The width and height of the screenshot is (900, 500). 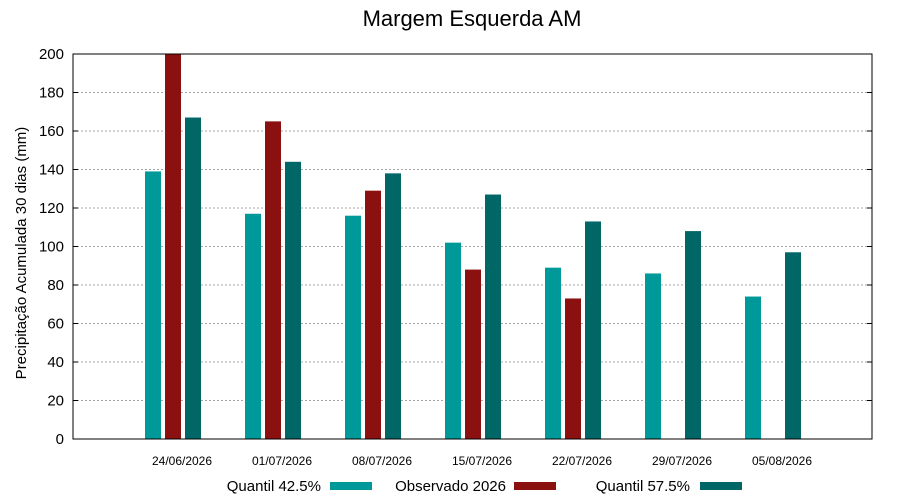 I want to click on y-tick-label: 40, so click(x=55, y=362).